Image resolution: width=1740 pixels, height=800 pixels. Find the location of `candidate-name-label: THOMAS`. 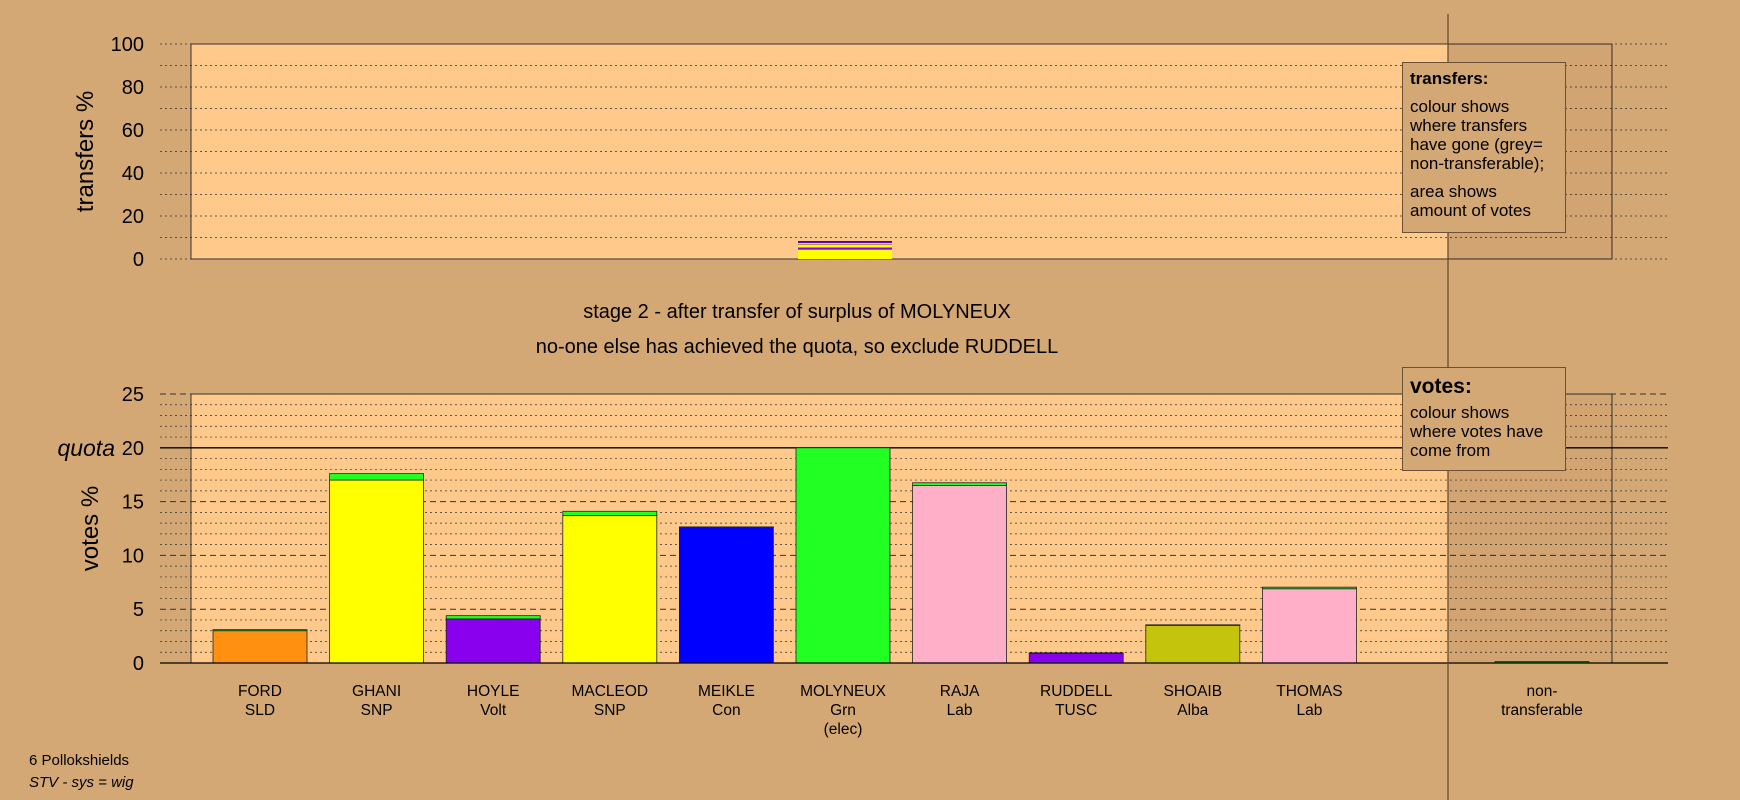

candidate-name-label: THOMAS is located at coordinates (1309, 691).